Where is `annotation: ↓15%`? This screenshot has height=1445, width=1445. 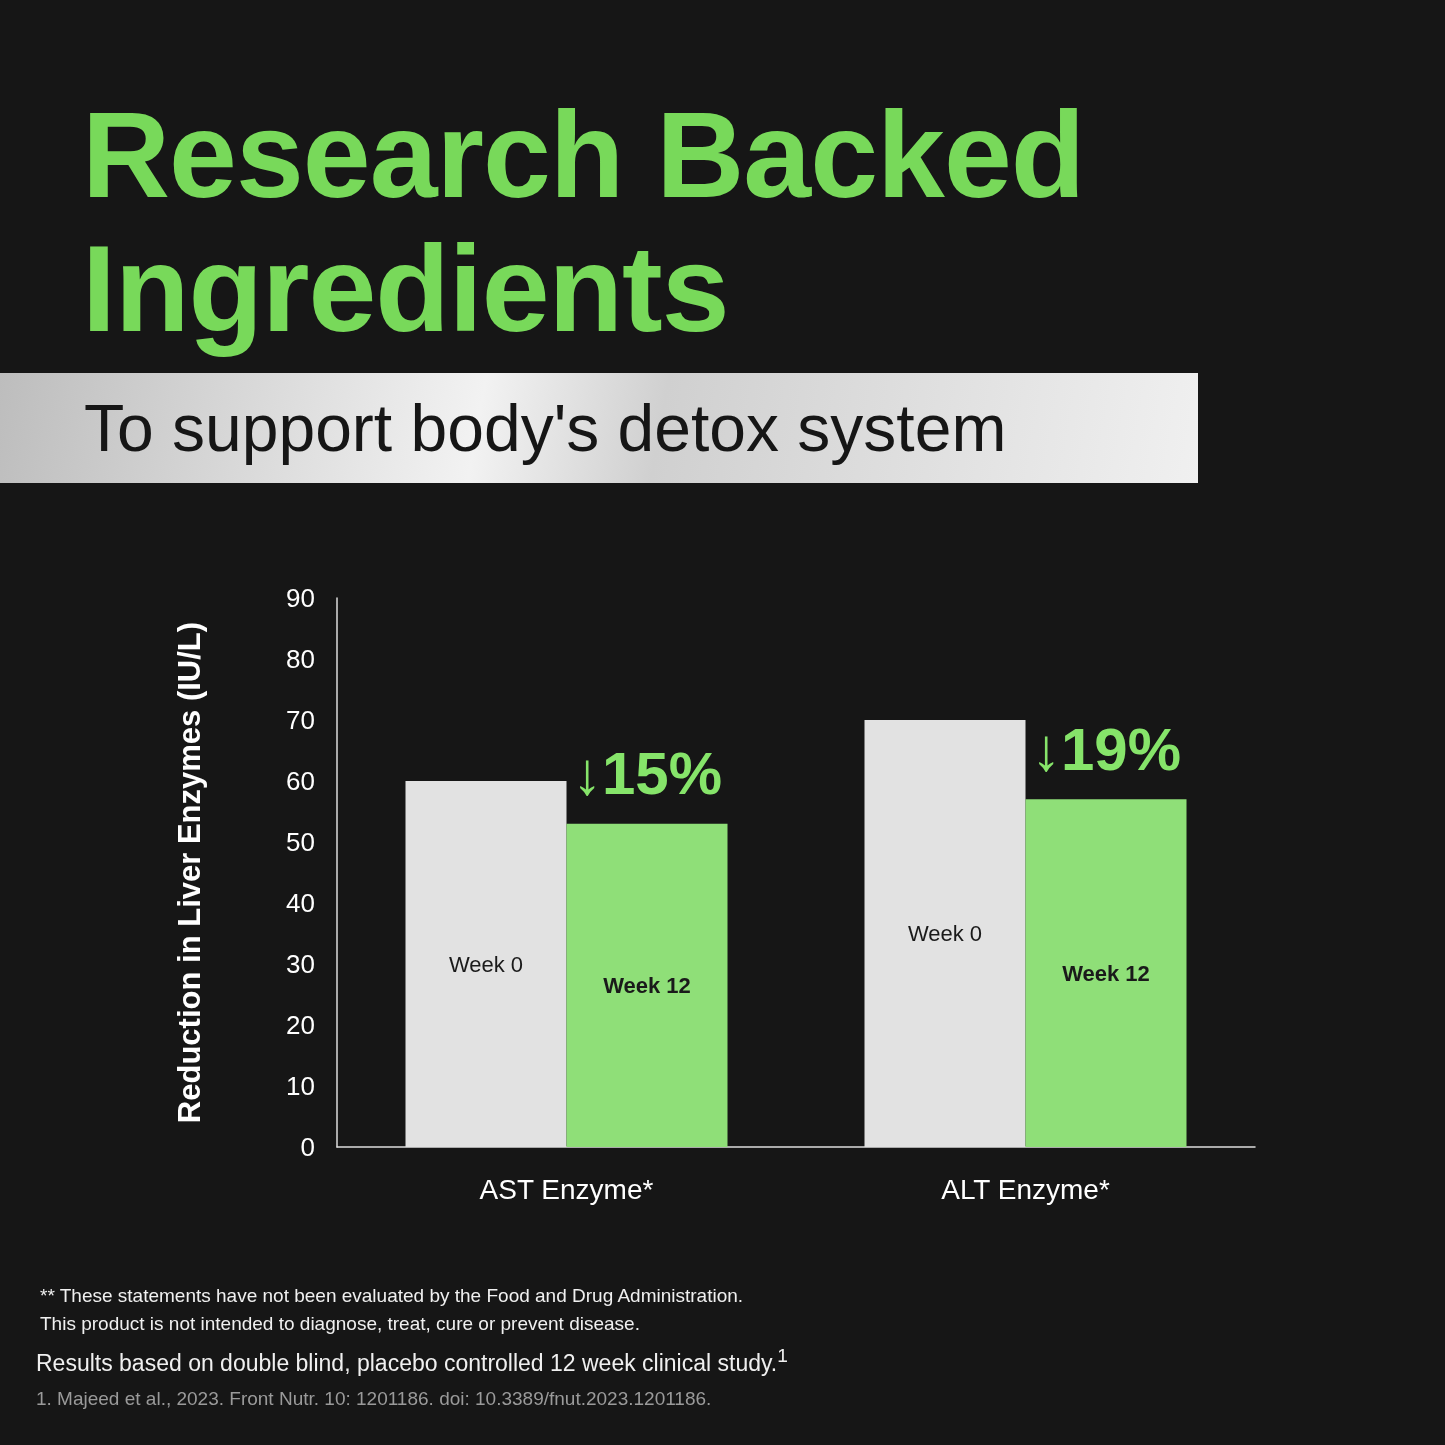 annotation: ↓15% is located at coordinates (647, 774).